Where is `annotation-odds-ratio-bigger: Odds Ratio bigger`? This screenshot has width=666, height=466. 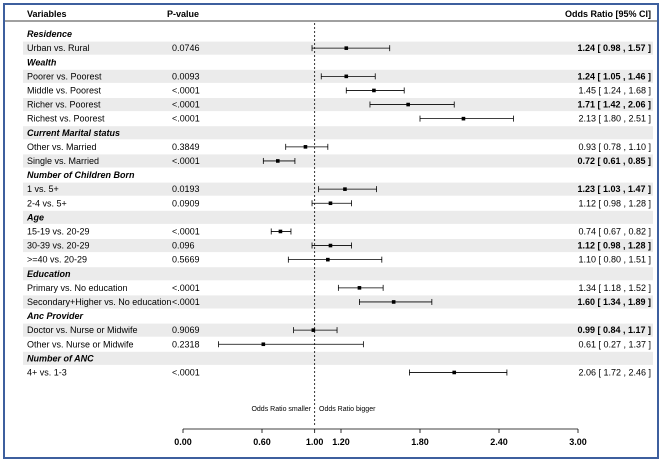
annotation-odds-ratio-bigger: Odds Ratio bigger is located at coordinates (347, 409).